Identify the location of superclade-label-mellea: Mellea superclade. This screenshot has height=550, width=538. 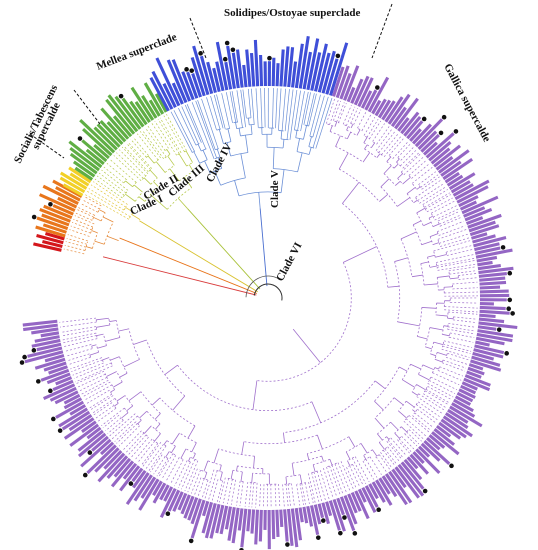
(137, 52).